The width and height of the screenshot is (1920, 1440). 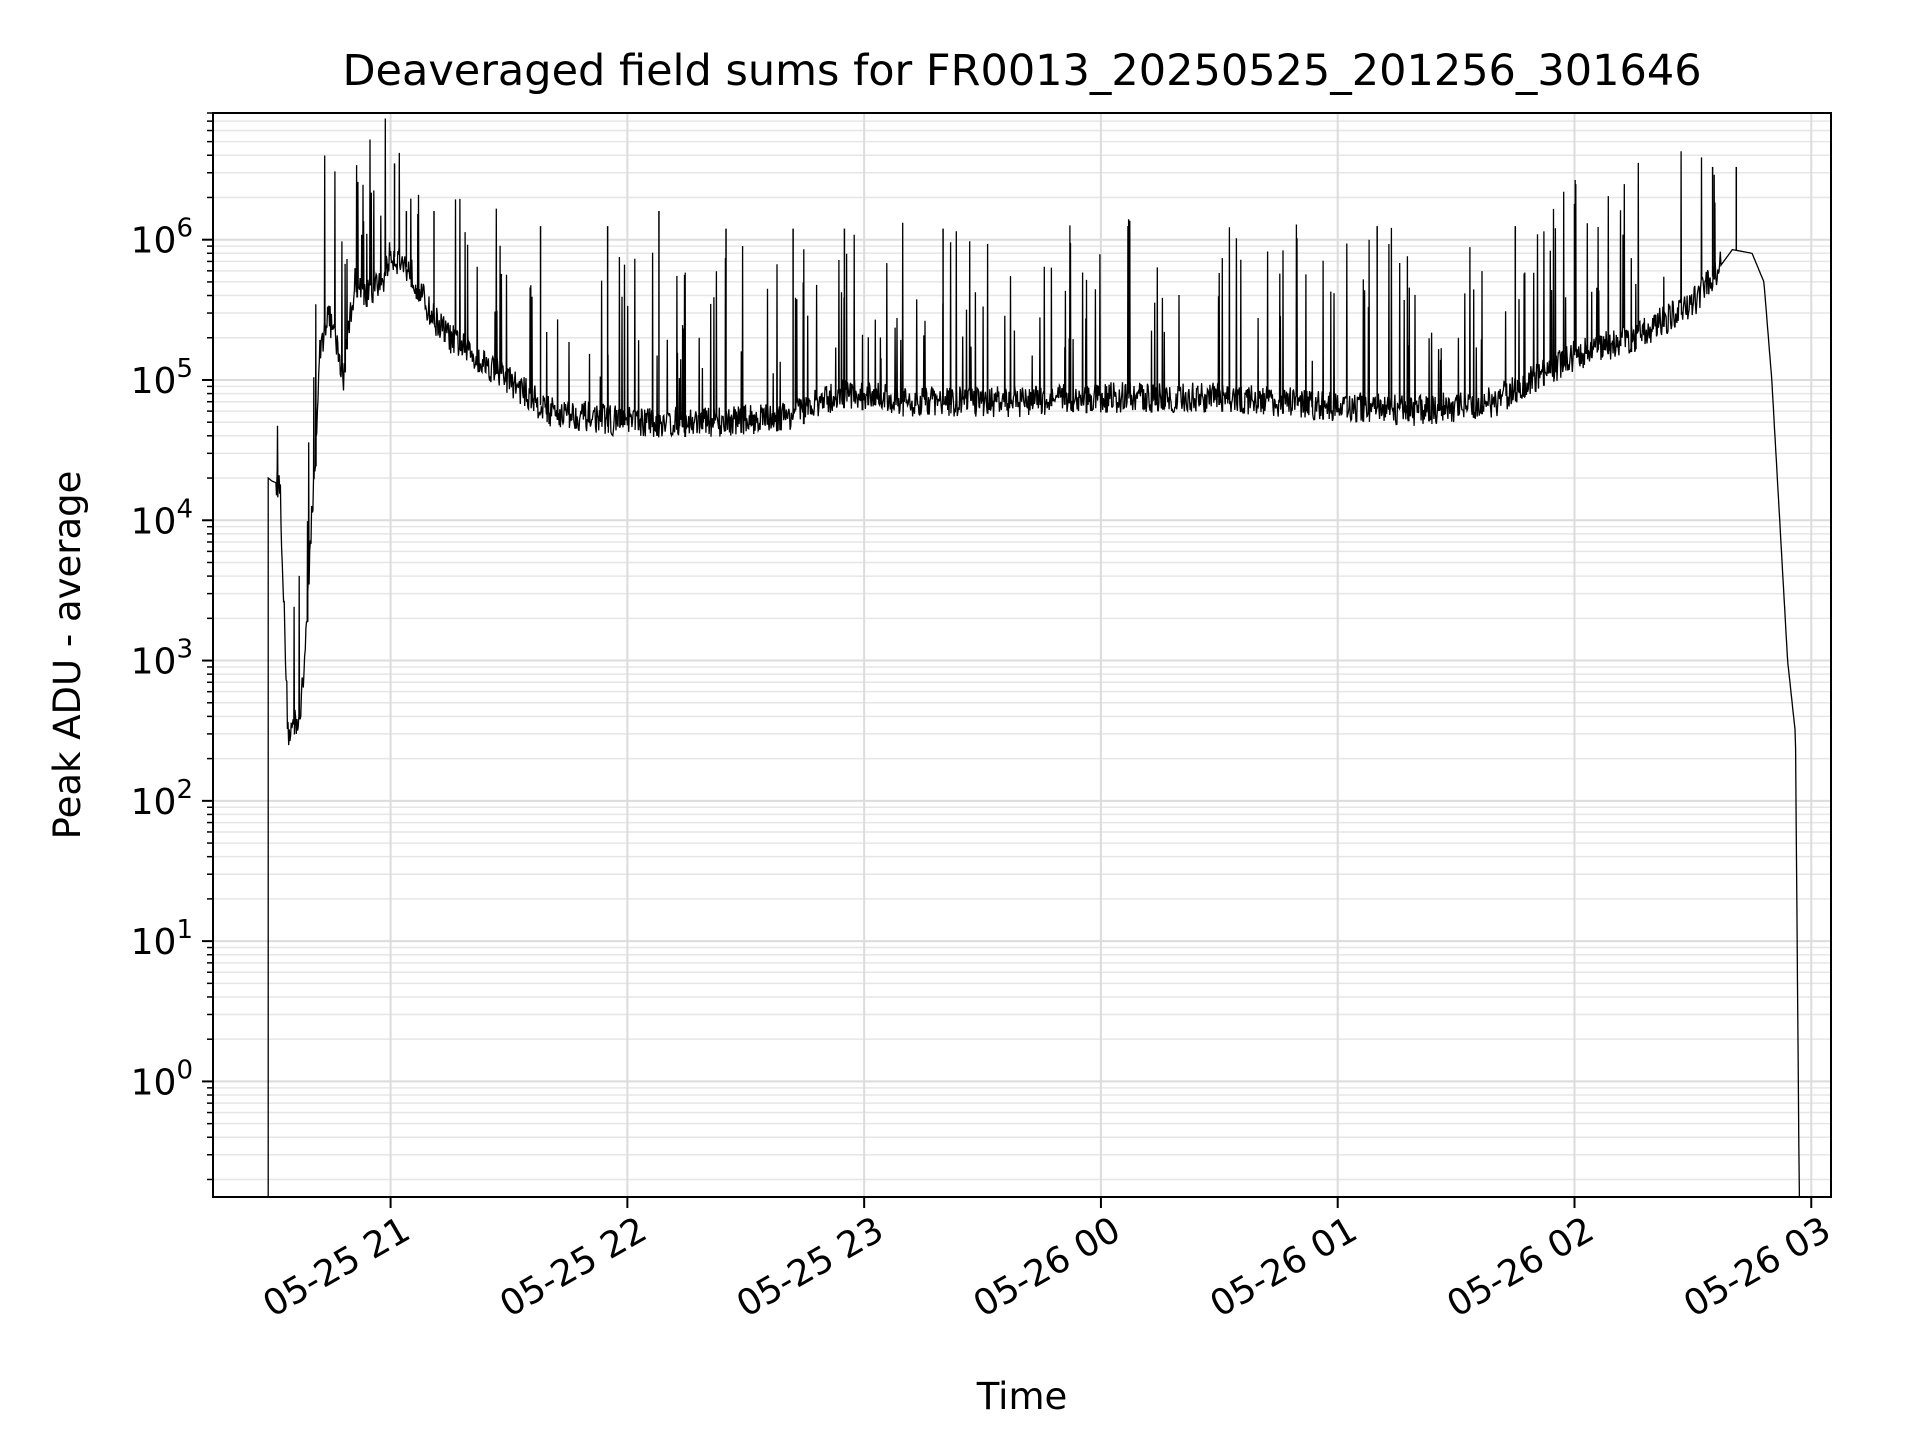 What do you see at coordinates (162, 939) in the screenshot?
I see `y-tick-label: 10¹` at bounding box center [162, 939].